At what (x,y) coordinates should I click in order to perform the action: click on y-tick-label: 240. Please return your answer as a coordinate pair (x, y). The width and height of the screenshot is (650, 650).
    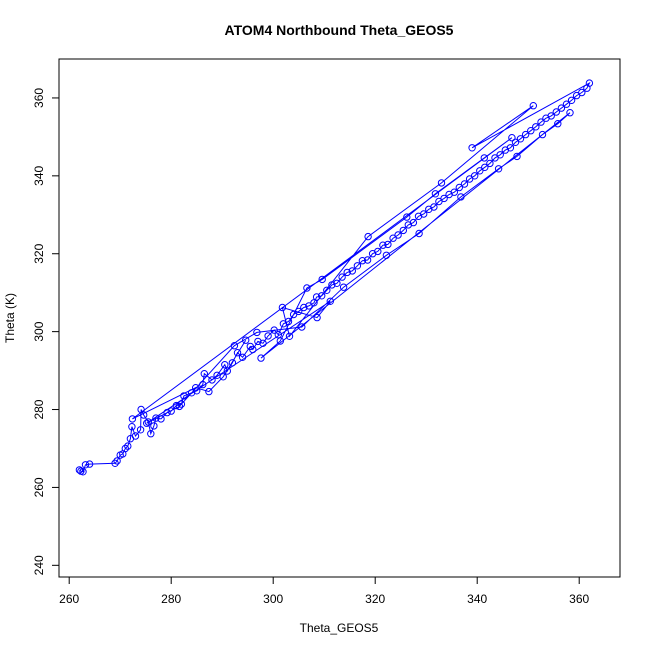
    Looking at the image, I should click on (39, 565).